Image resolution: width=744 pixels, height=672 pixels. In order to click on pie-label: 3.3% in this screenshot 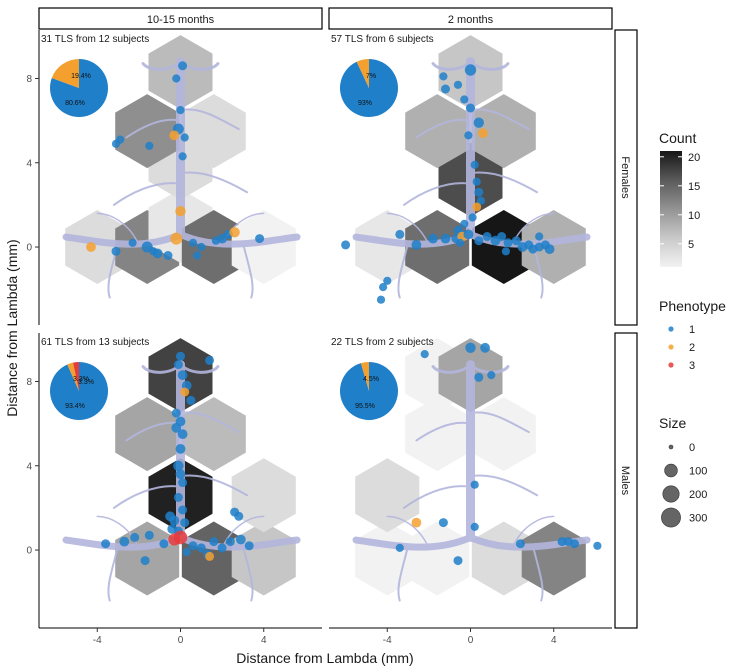, I will do `click(81, 379)`.